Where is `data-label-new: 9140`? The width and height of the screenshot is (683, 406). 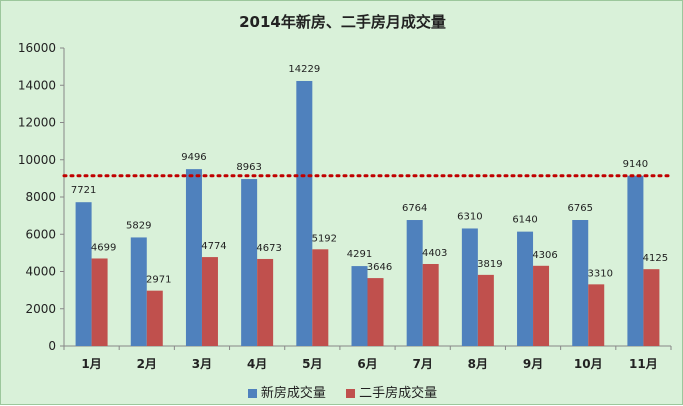 data-label-new: 9140 is located at coordinates (635, 164).